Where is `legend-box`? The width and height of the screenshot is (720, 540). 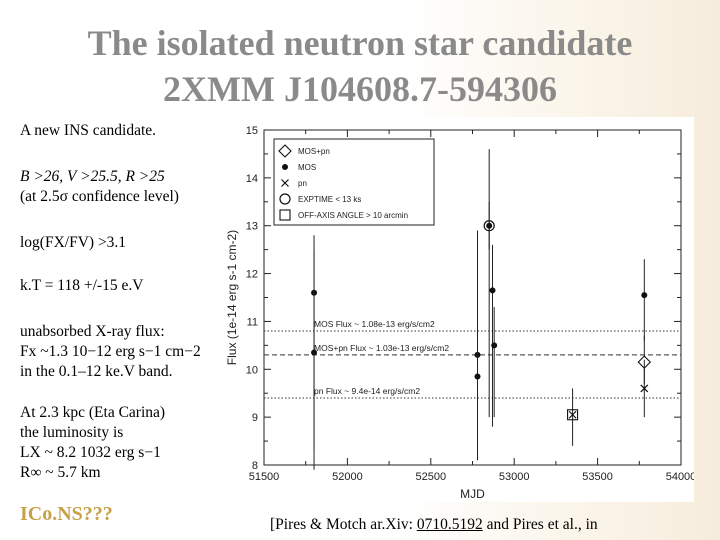 legend-box is located at coordinates (354, 182).